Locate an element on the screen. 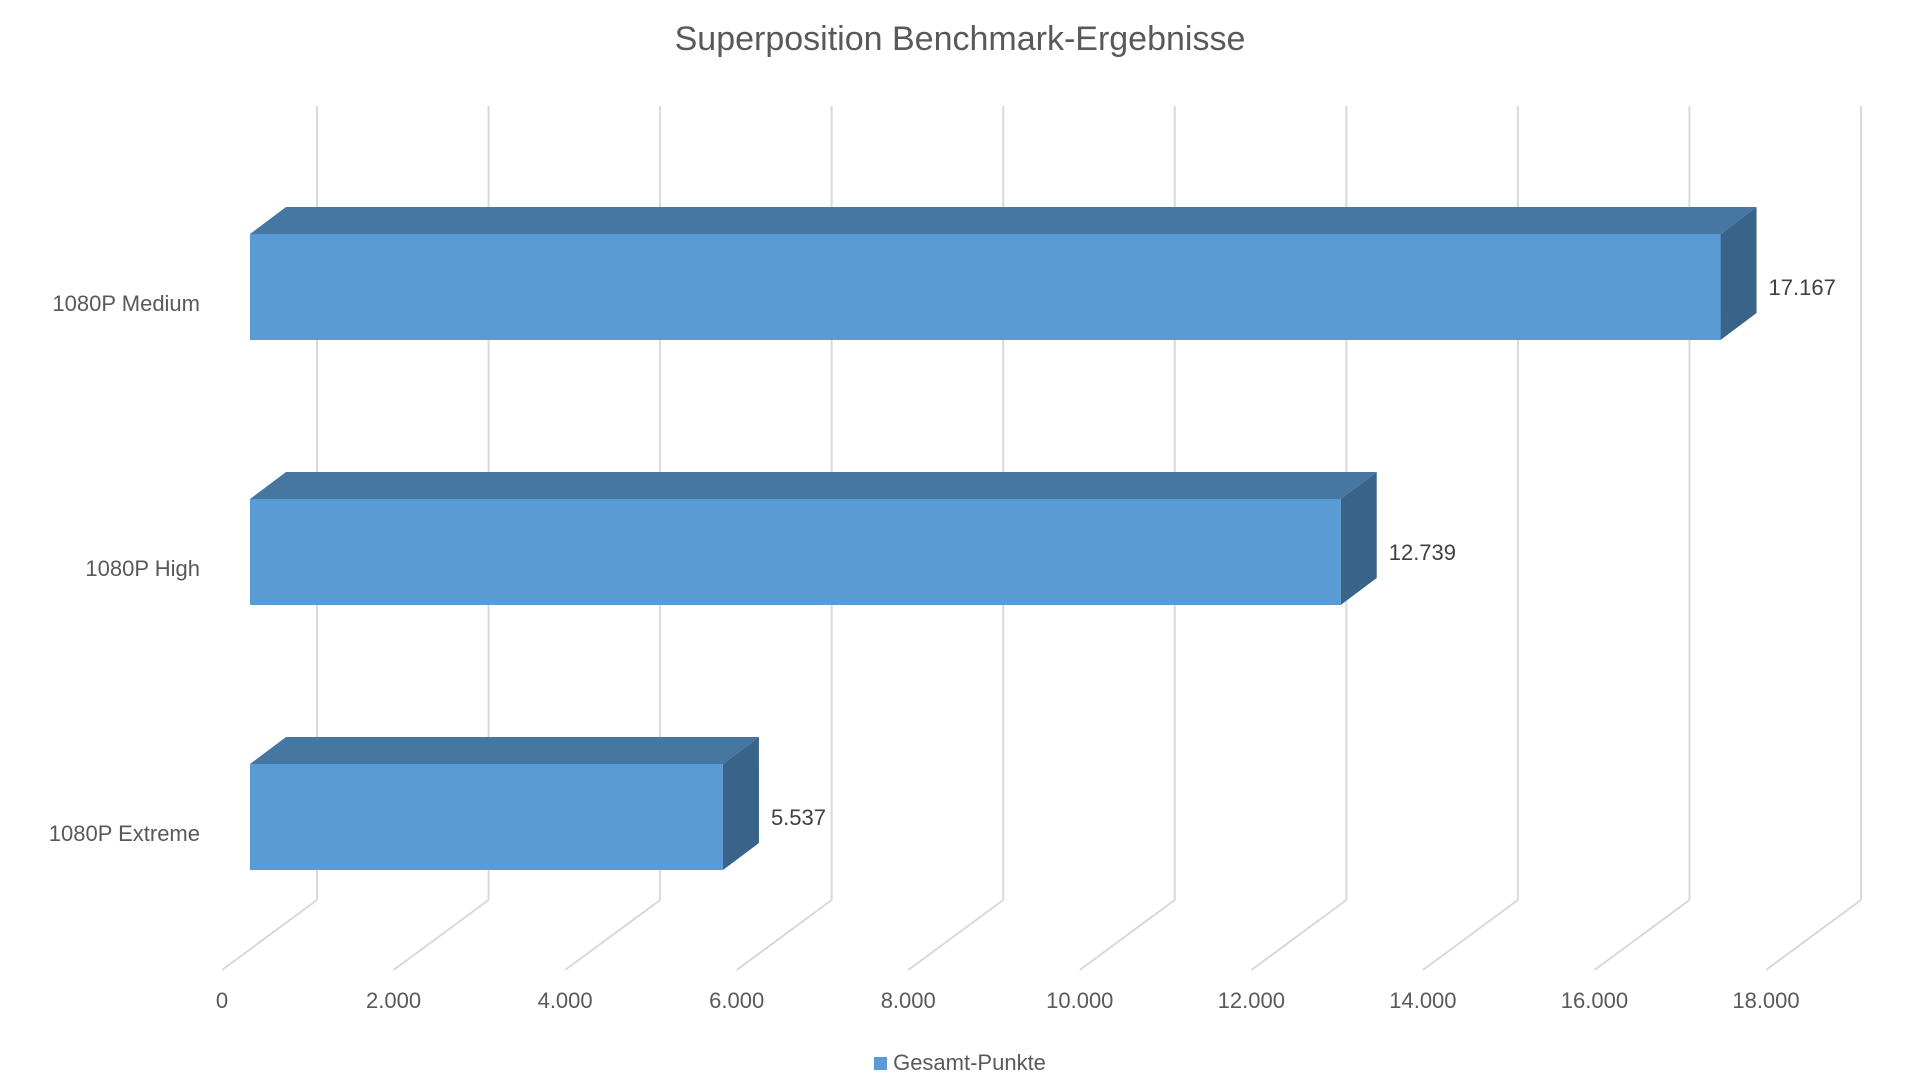 This screenshot has height=1088, width=1920. x-tick-label-0: 0 is located at coordinates (222, 1000).